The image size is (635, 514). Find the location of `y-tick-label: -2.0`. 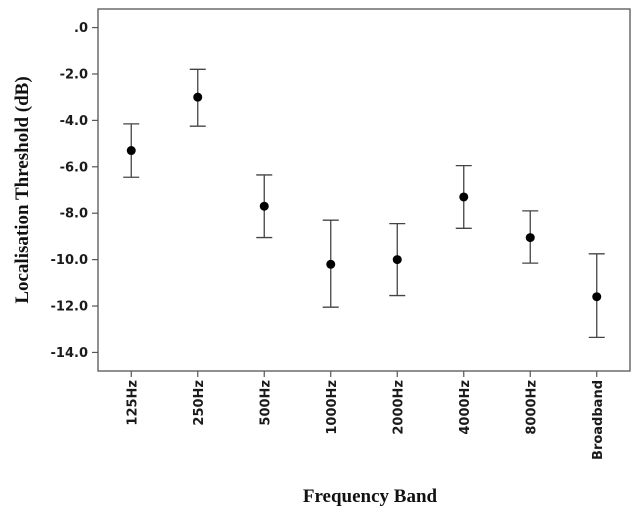

y-tick-label: -2.0 is located at coordinates (74, 74).